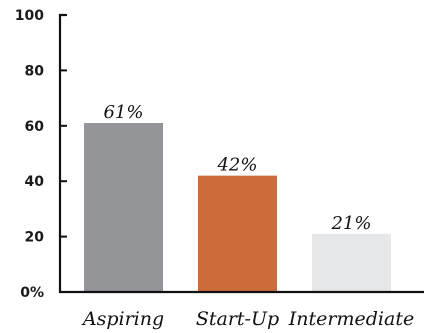 This screenshot has width=428, height=333. Describe the element at coordinates (237, 233) in the screenshot. I see `bar-start-up` at that location.